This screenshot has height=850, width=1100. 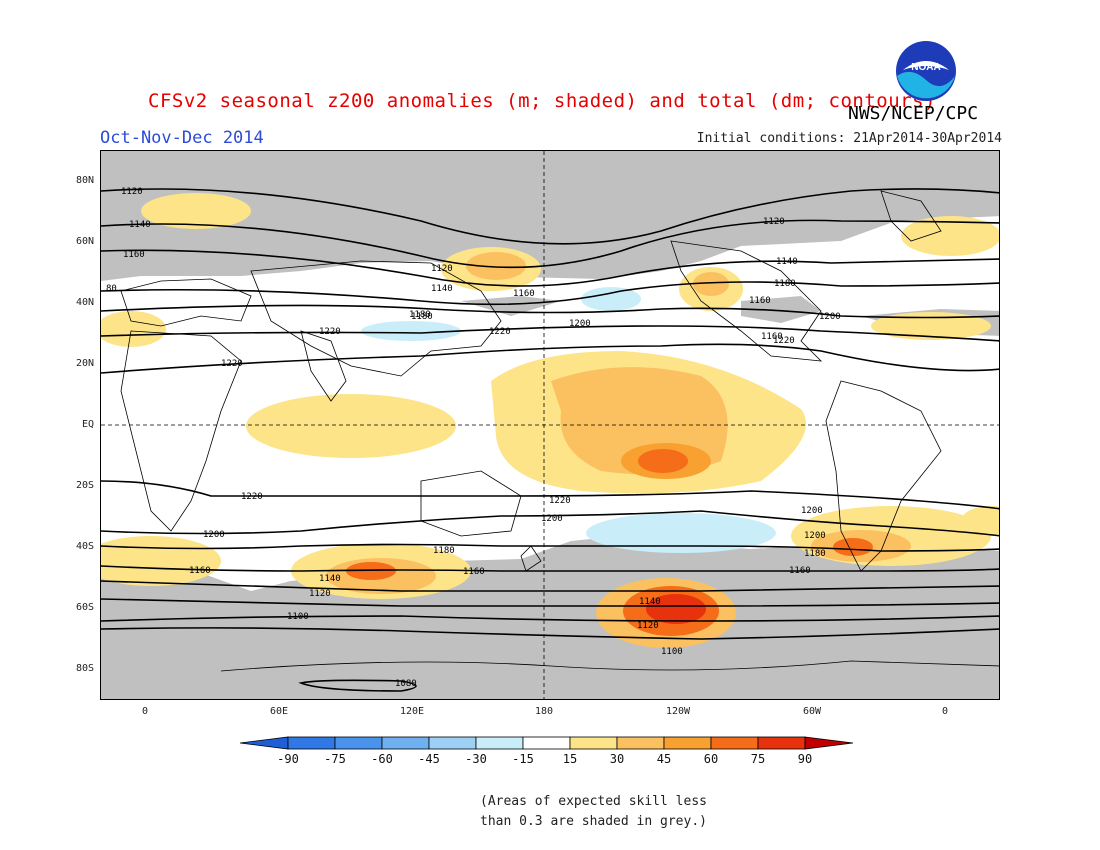 I want to click on lat-label: 20S, so click(x=84, y=485).